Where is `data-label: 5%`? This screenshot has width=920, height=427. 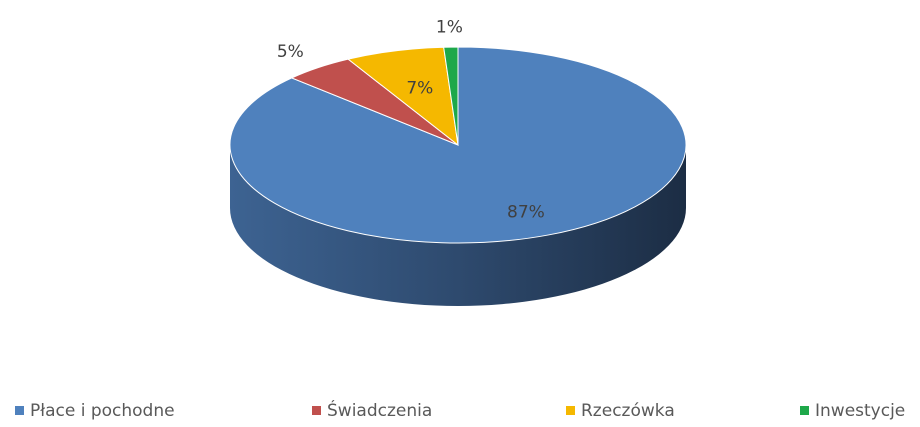
data-label: 5% is located at coordinates (290, 52).